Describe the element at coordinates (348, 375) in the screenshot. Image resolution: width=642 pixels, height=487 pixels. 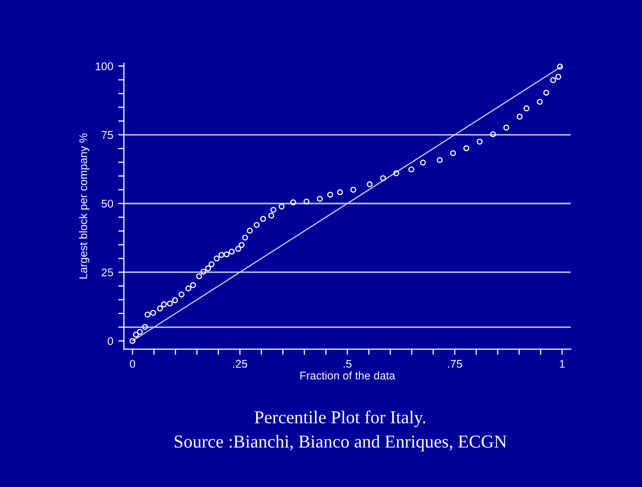
I see `x-axis-title: Fraction of the data` at that location.